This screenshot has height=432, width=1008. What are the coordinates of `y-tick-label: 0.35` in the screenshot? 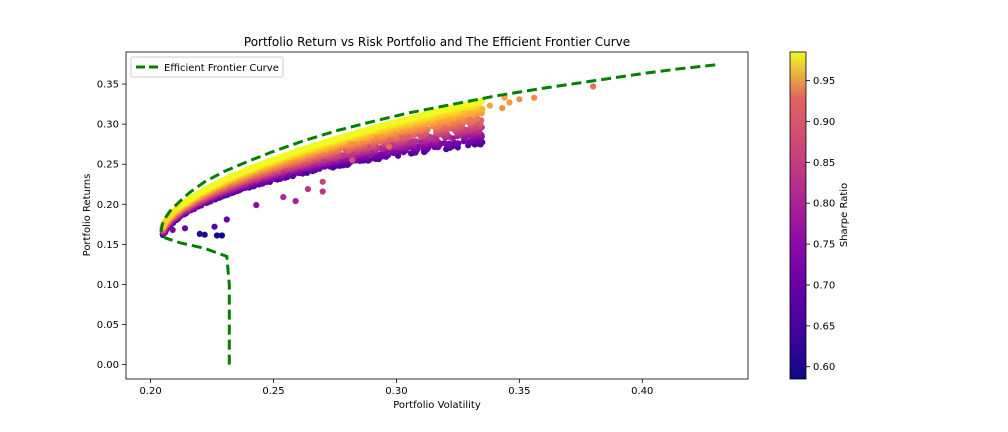 It's located at (108, 85).